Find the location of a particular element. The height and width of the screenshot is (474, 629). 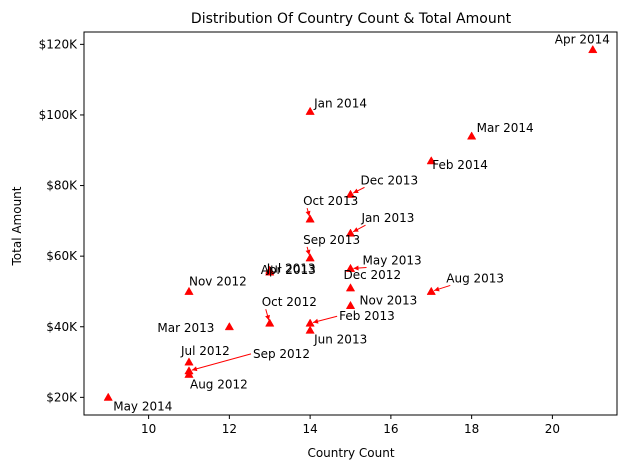

annotation-arrow is located at coordinates (221, 362).